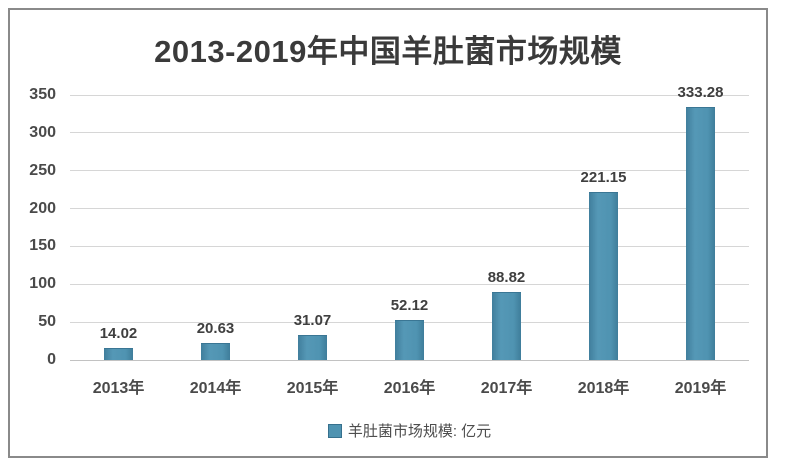 The height and width of the screenshot is (473, 786). I want to click on bar-value-label: 31.07, so click(312, 321).